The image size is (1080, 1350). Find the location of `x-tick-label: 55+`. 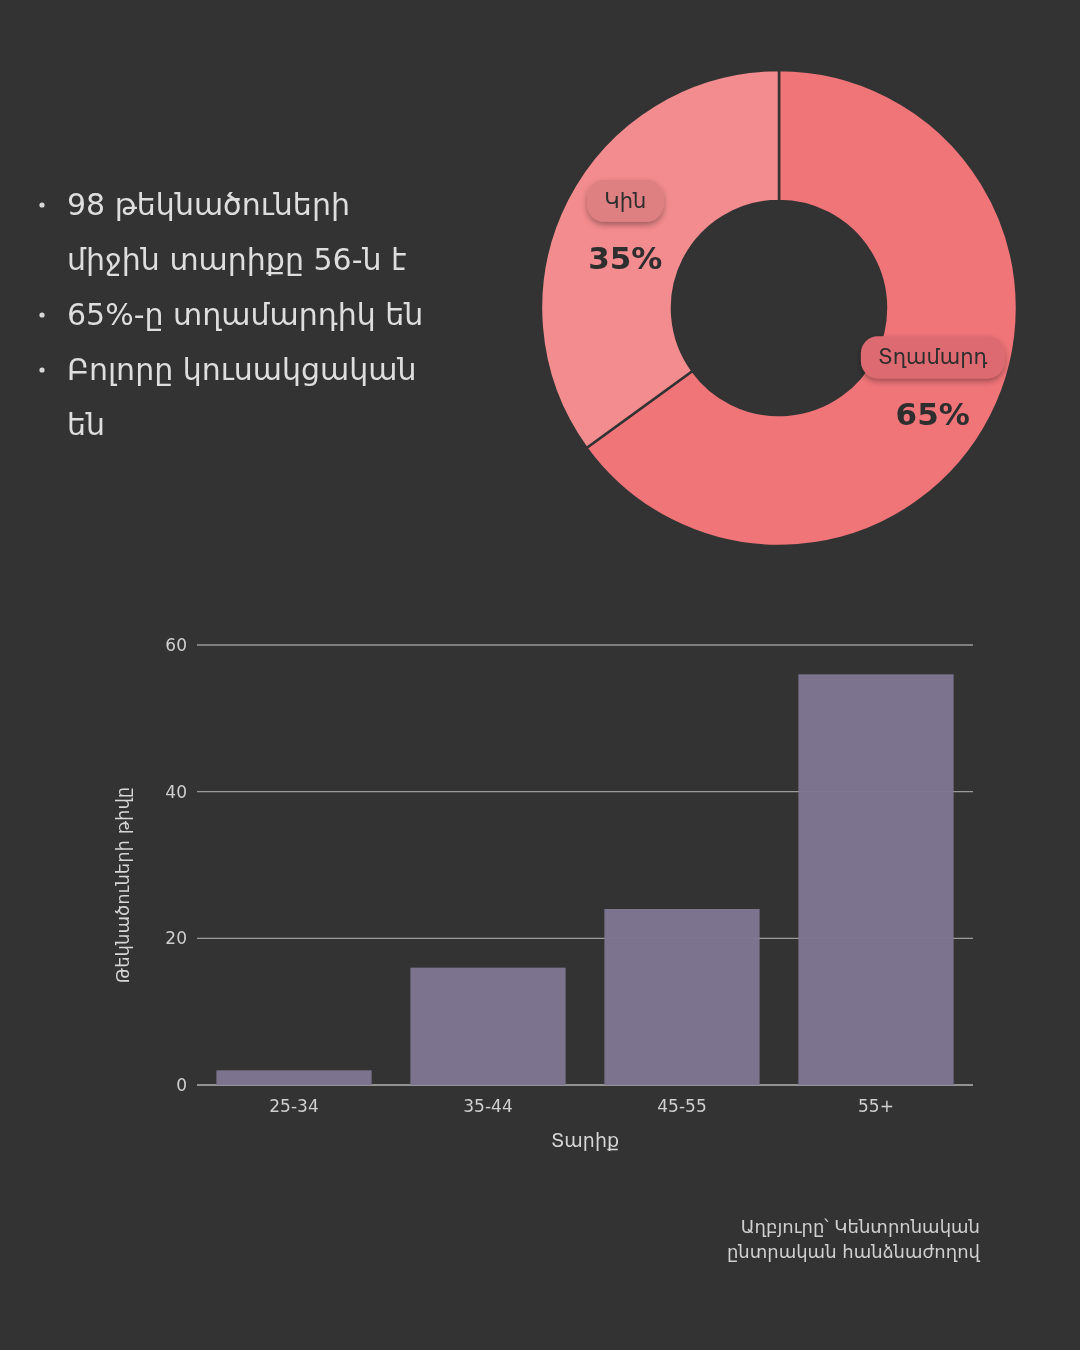

x-tick-label: 55+ is located at coordinates (876, 1106).